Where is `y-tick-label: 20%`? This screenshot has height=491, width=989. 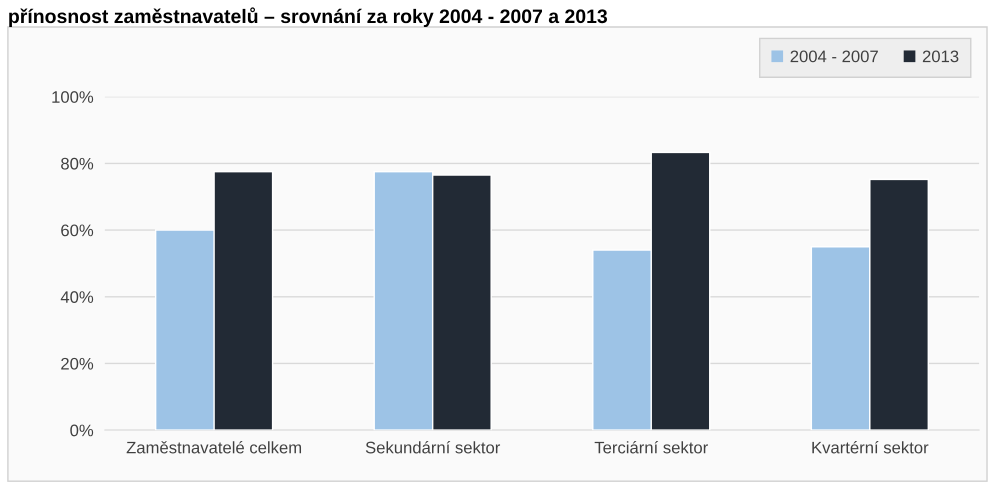
y-tick-label: 20% is located at coordinates (77, 364).